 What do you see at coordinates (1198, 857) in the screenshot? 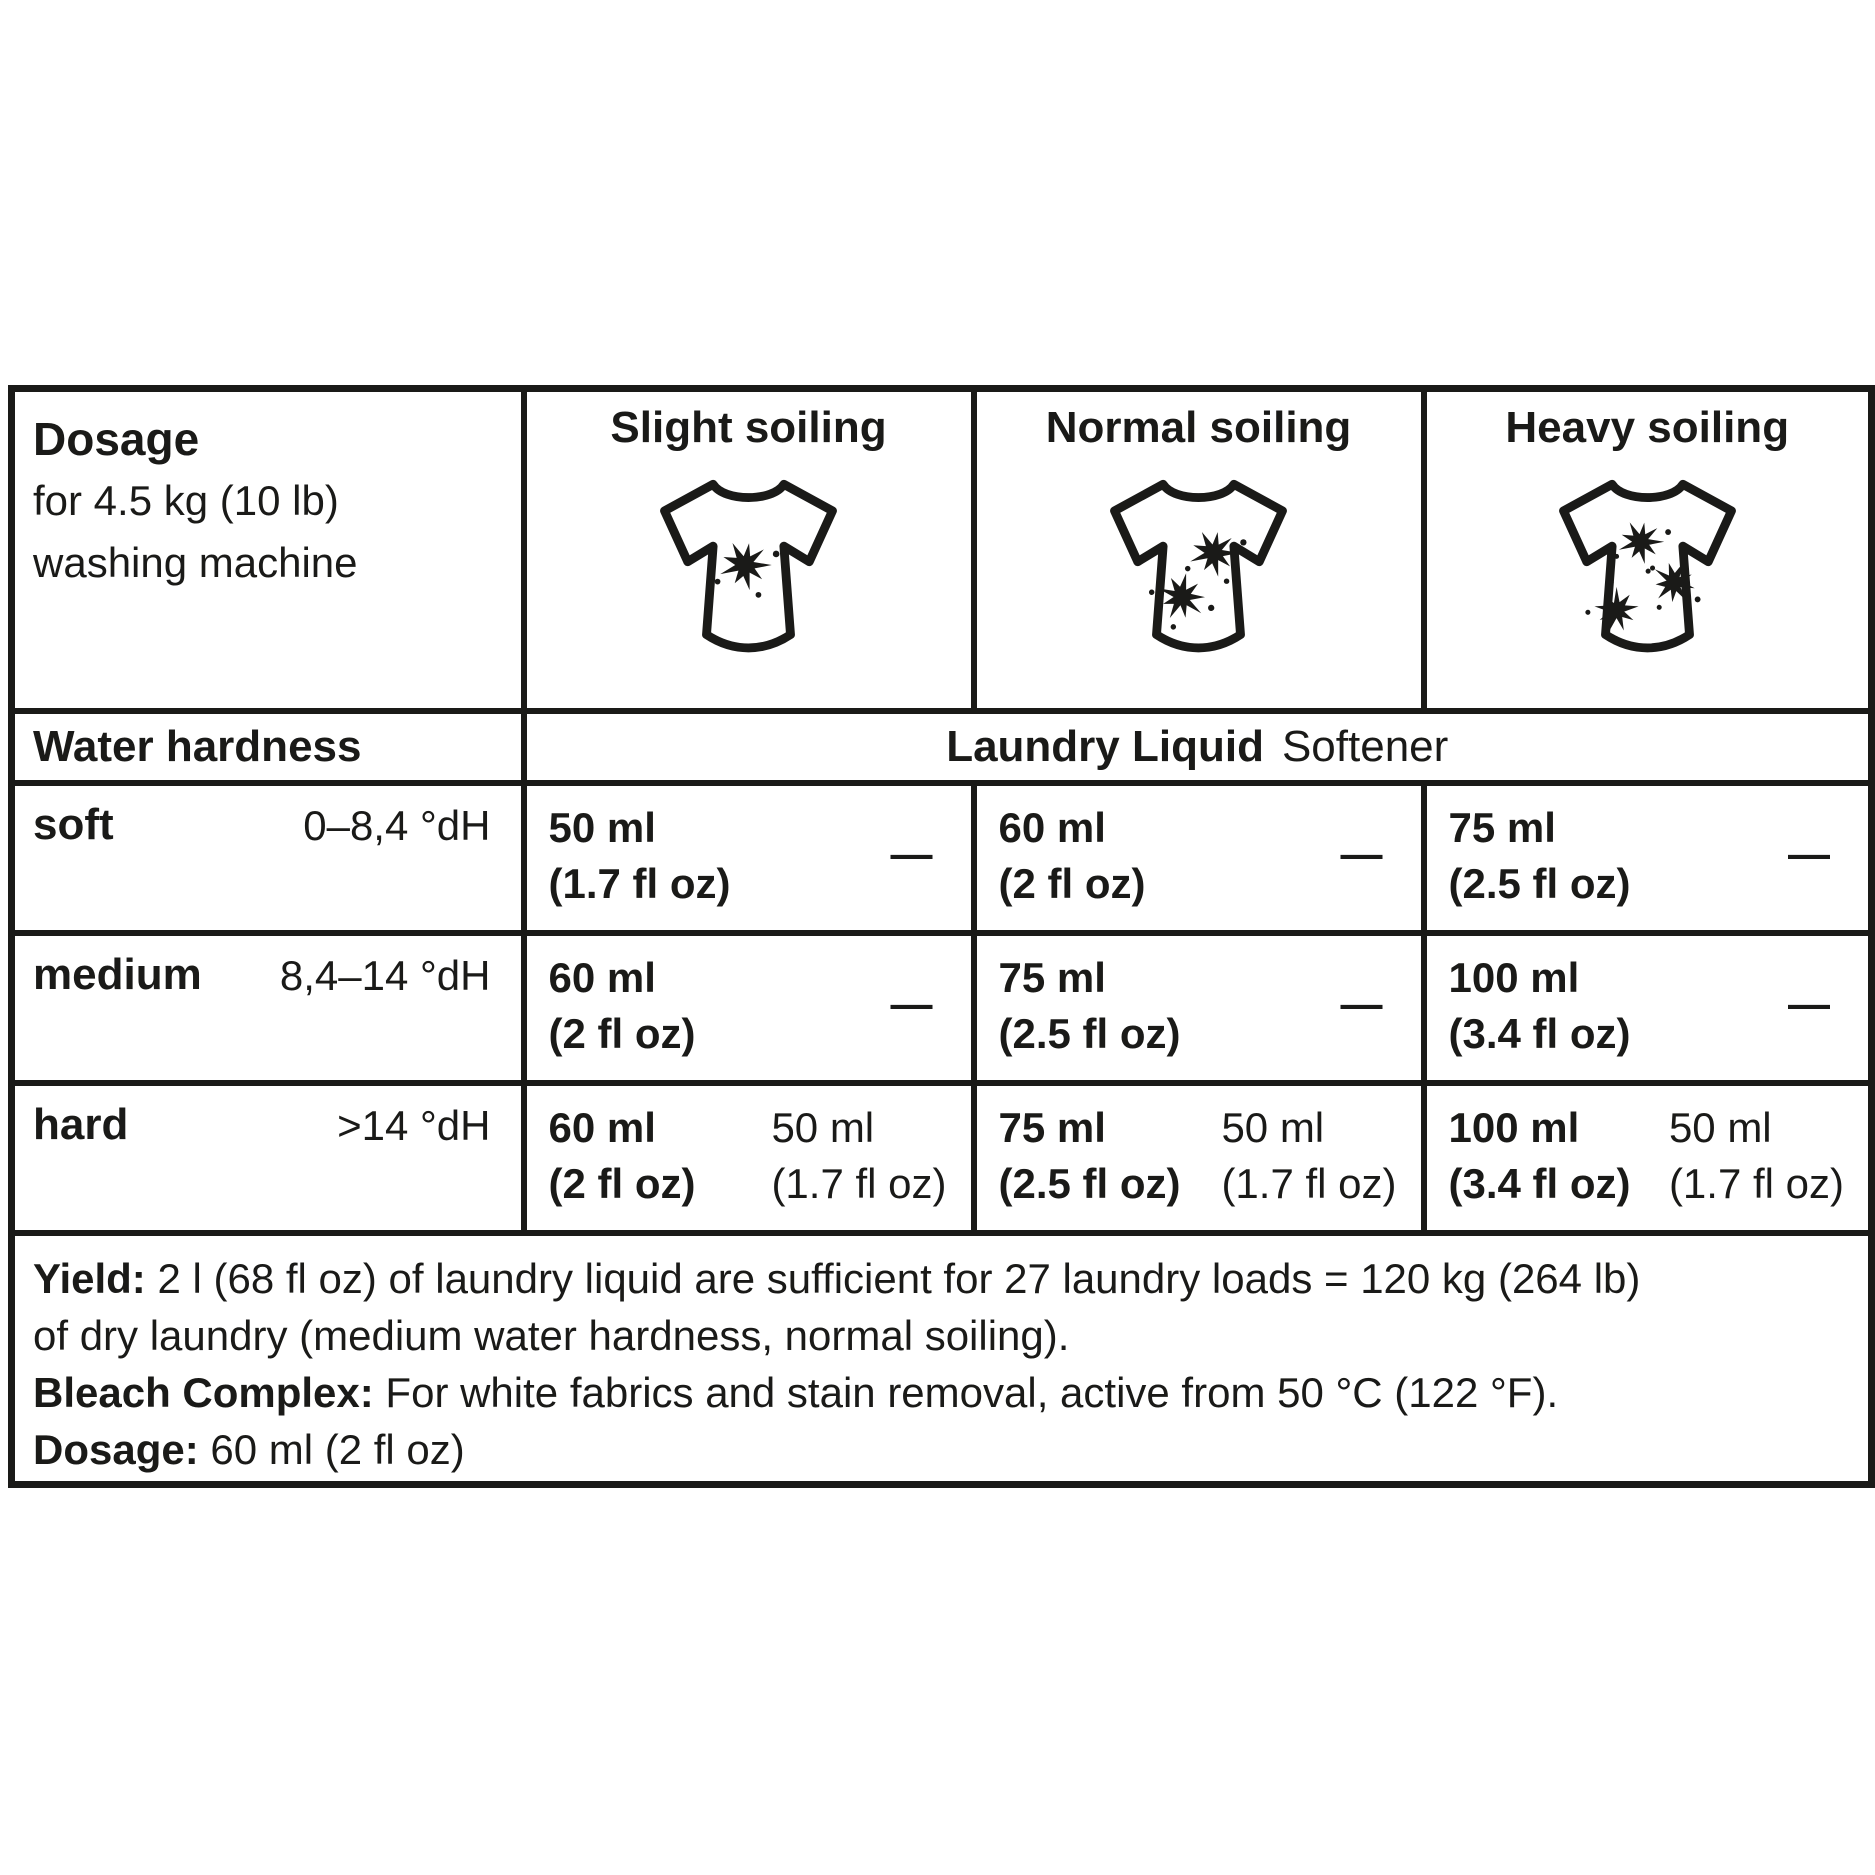
I see `dose-cell-soft-normal: 60 ml (2 fl oz) —` at bounding box center [1198, 857].